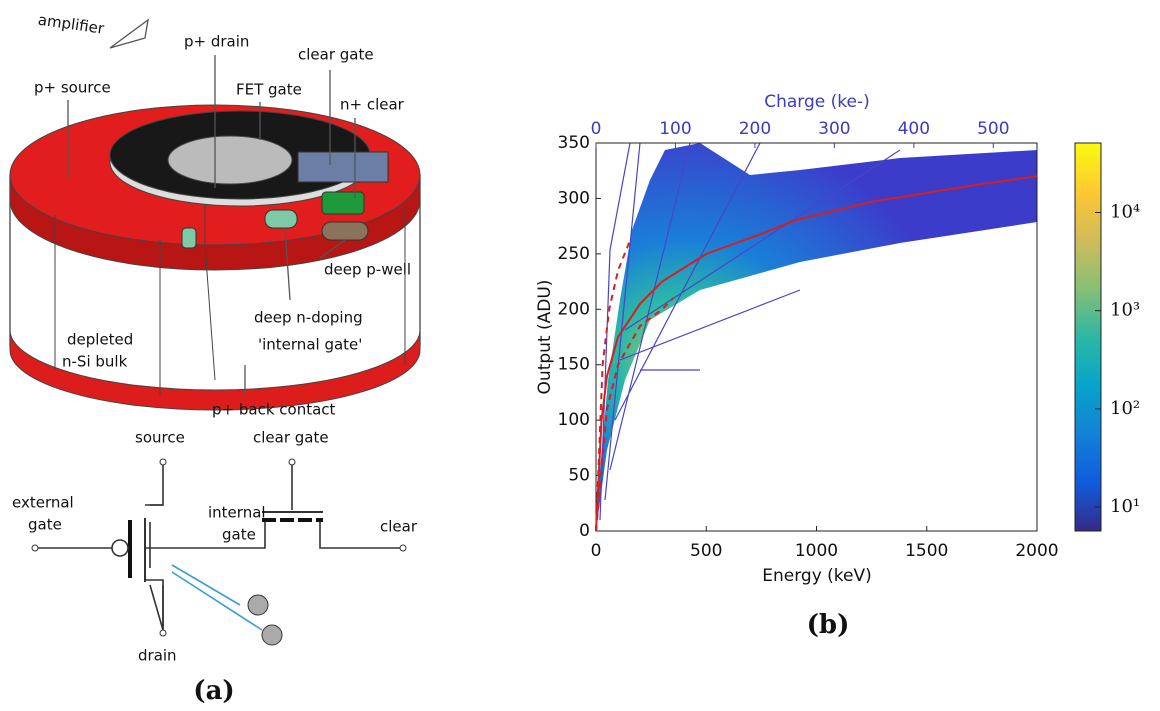 The width and height of the screenshot is (1160, 711). What do you see at coordinates (574, 309) in the screenshot?
I see `y-tick-label: 200` at bounding box center [574, 309].